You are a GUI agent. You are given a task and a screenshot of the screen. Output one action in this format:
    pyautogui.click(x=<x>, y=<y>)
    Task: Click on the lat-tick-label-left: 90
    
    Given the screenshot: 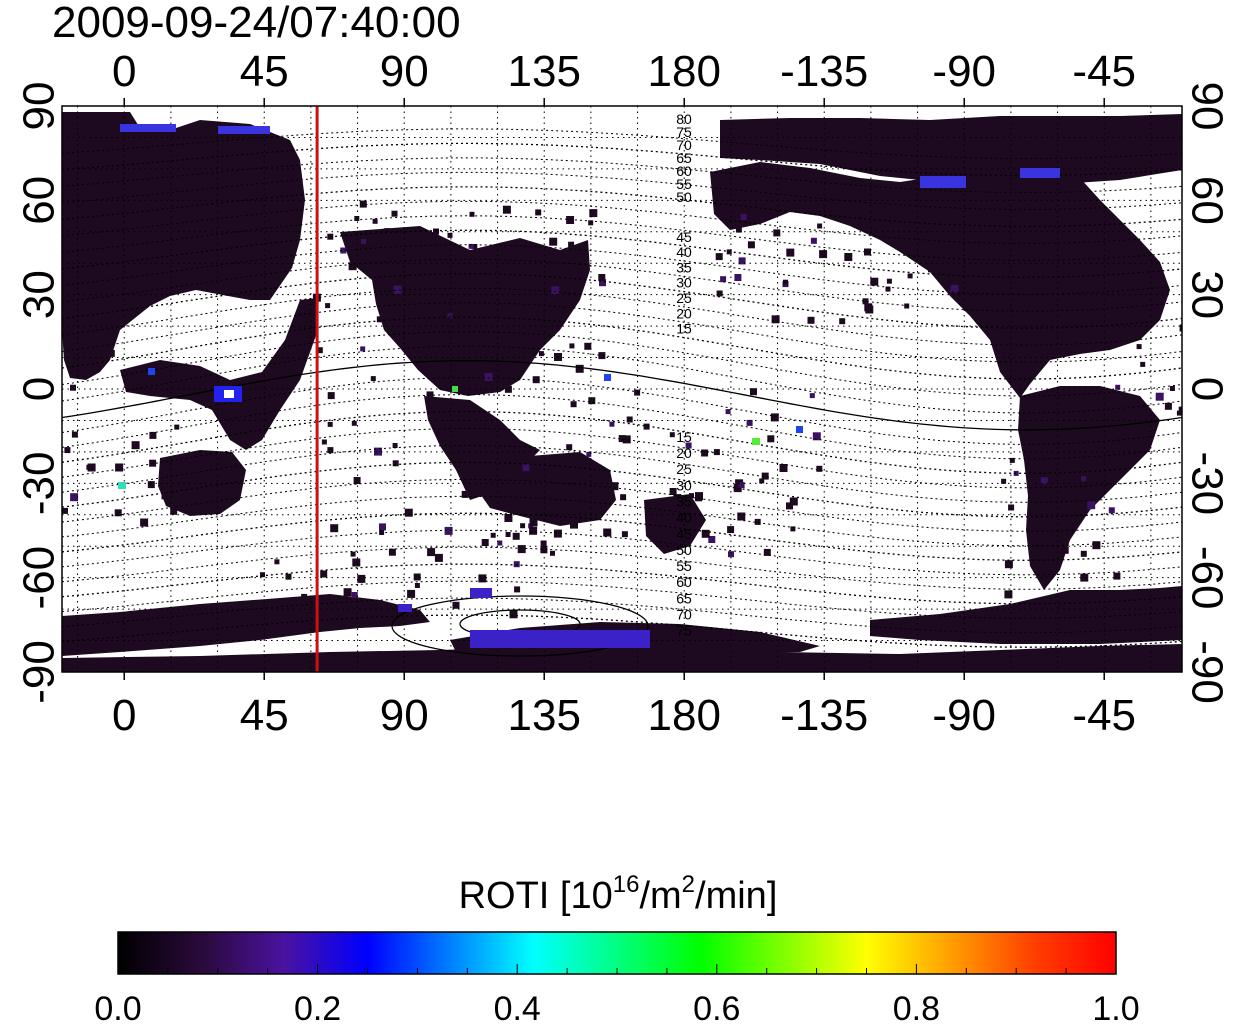 What is the action you would take?
    pyautogui.click(x=39, y=106)
    